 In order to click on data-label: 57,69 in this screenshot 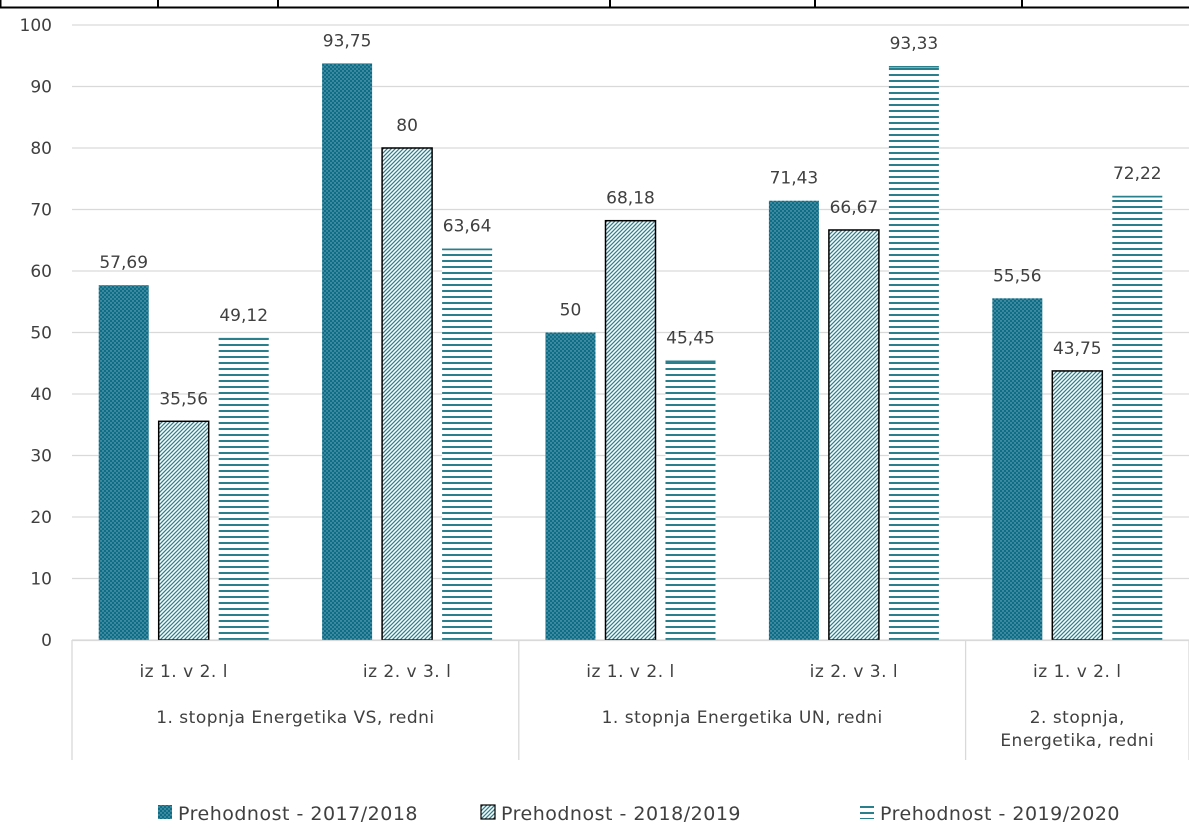, I will do `click(123, 263)`.